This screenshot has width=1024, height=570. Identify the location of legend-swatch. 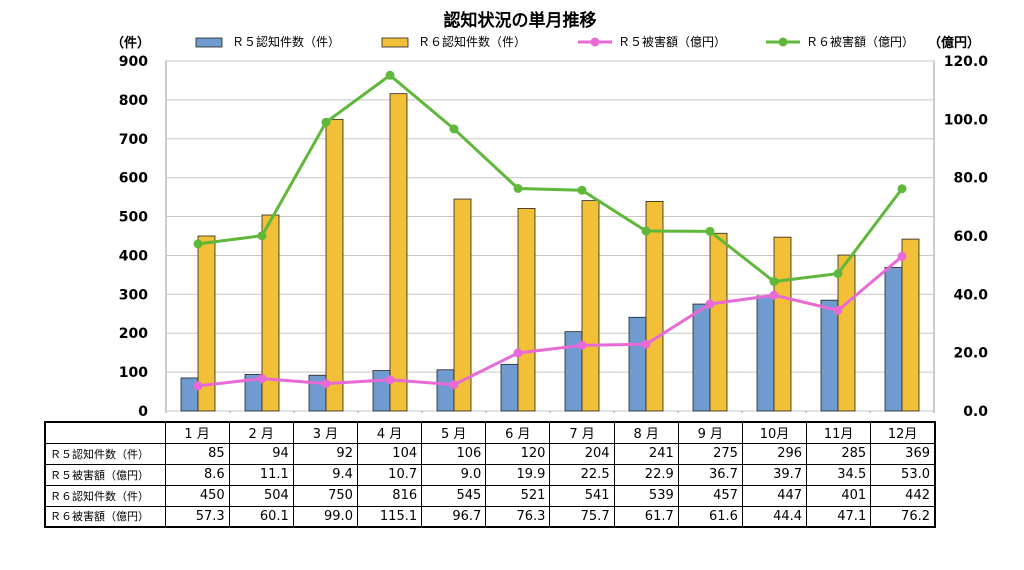
(209, 42).